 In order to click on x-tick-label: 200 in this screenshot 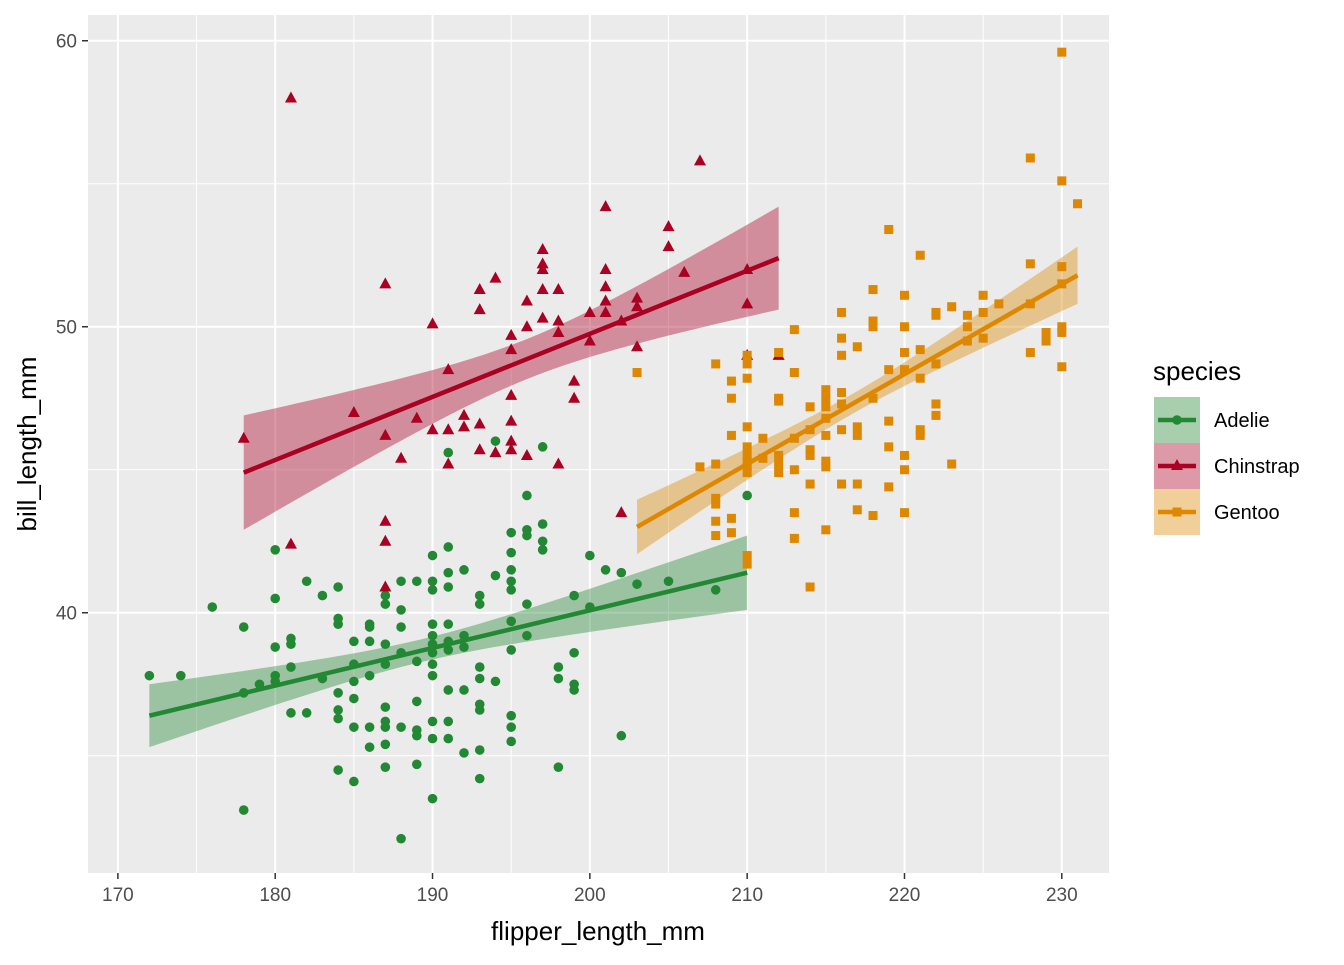, I will do `click(590, 895)`.